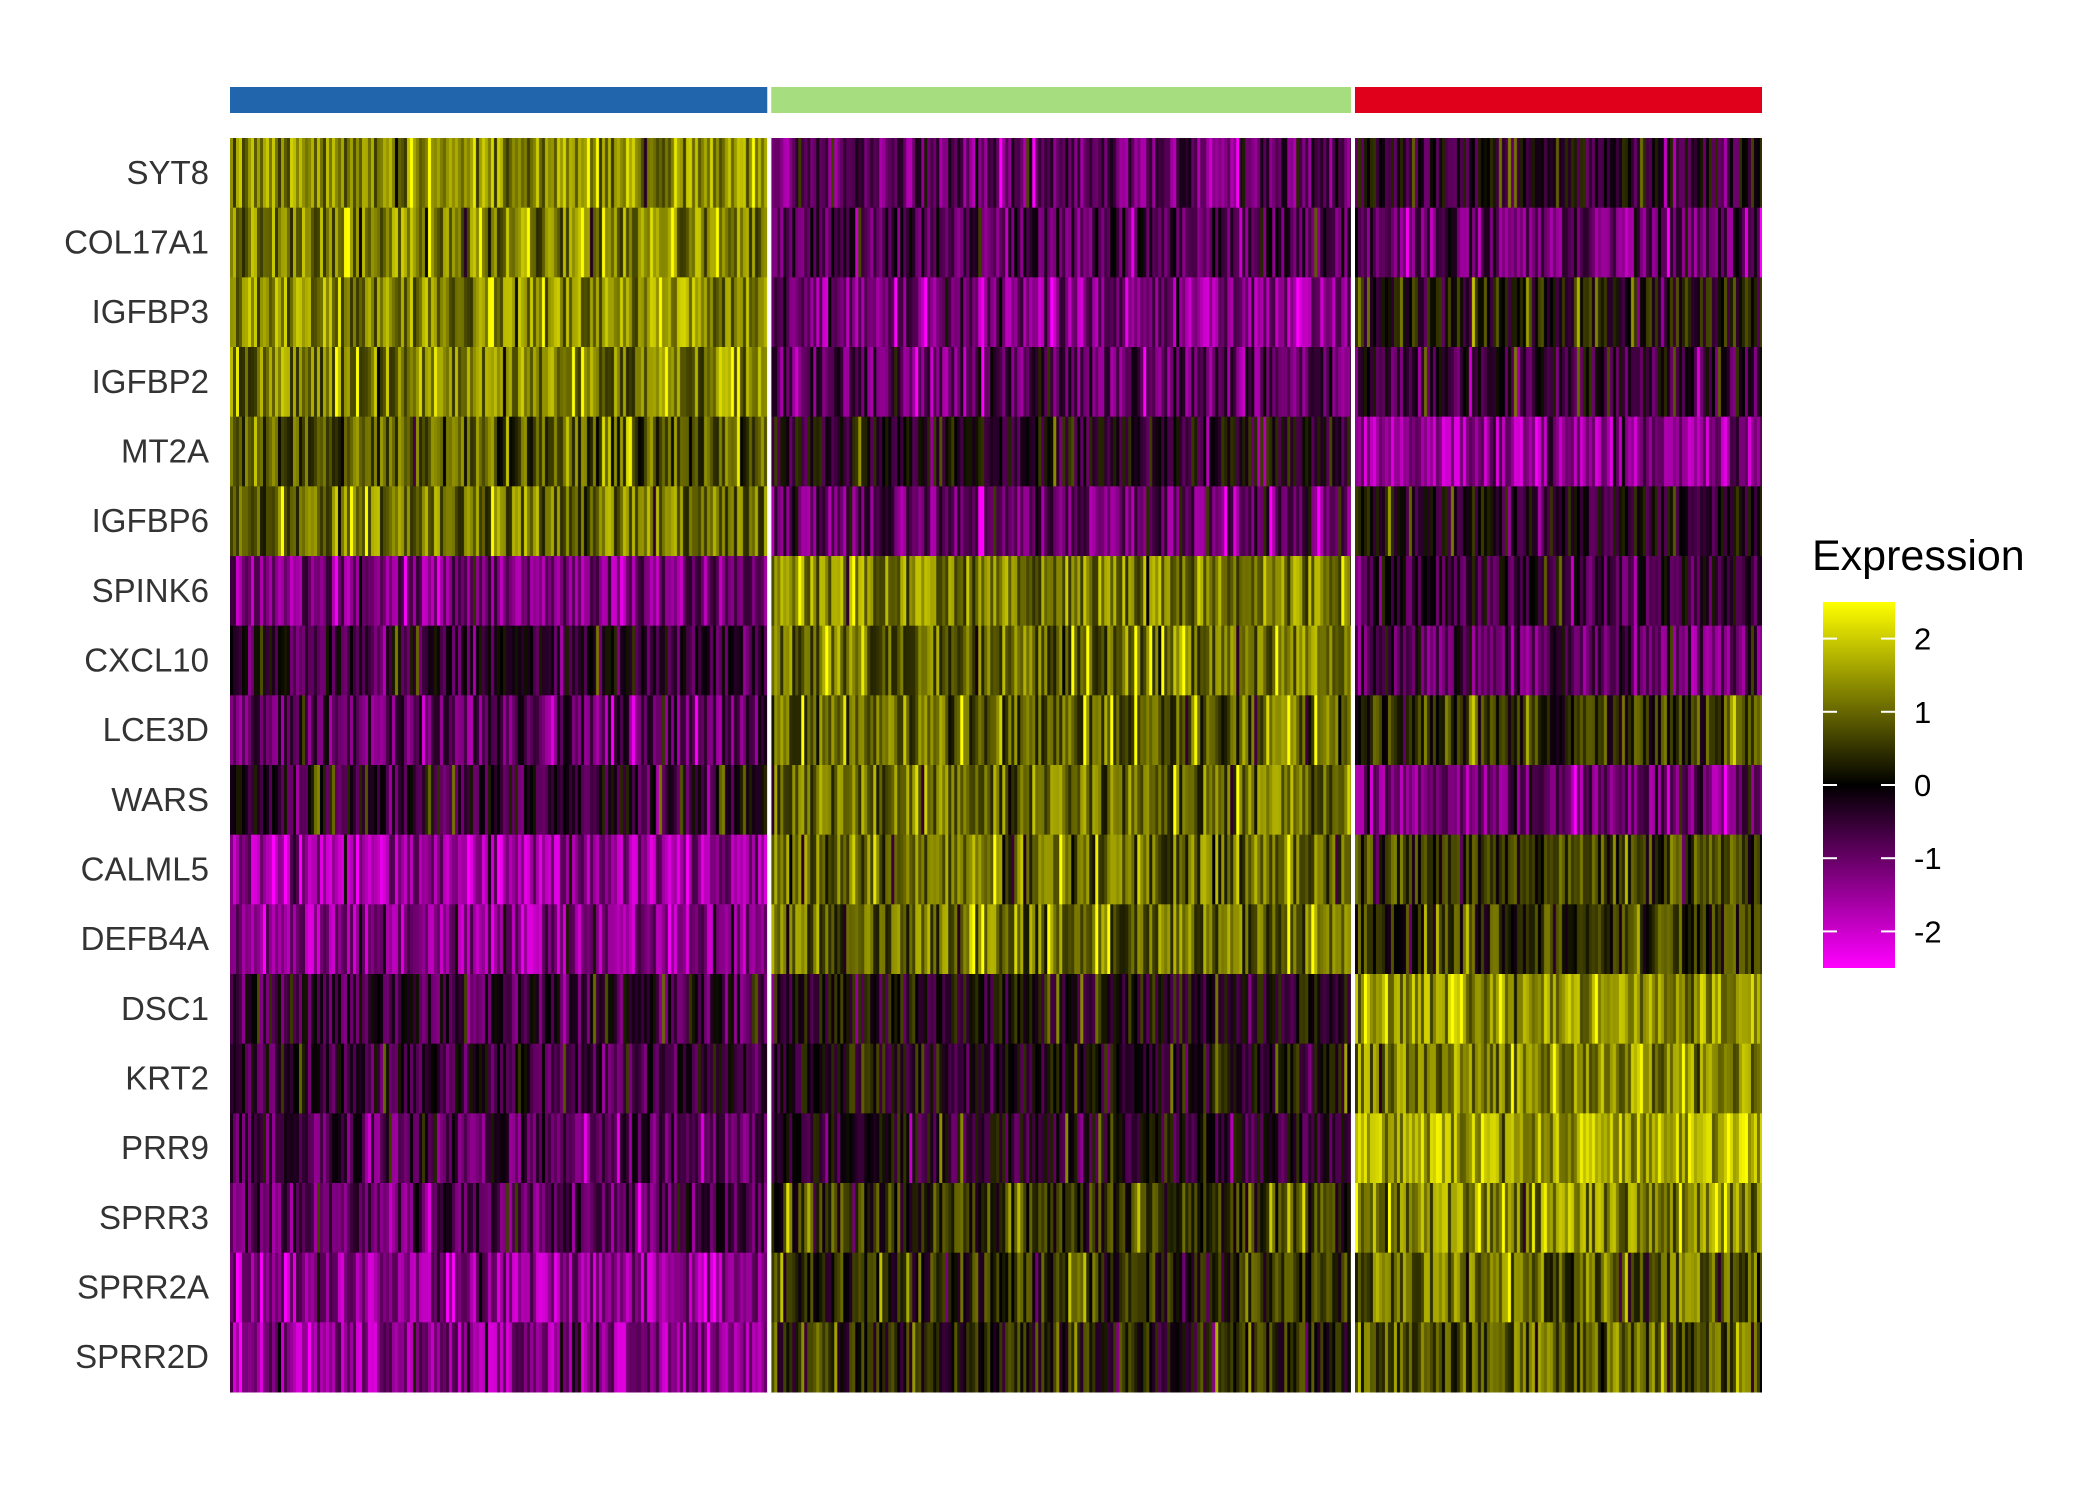  Describe the element at coordinates (143, 1287) in the screenshot. I see `gene-label: SPRR2A` at that location.